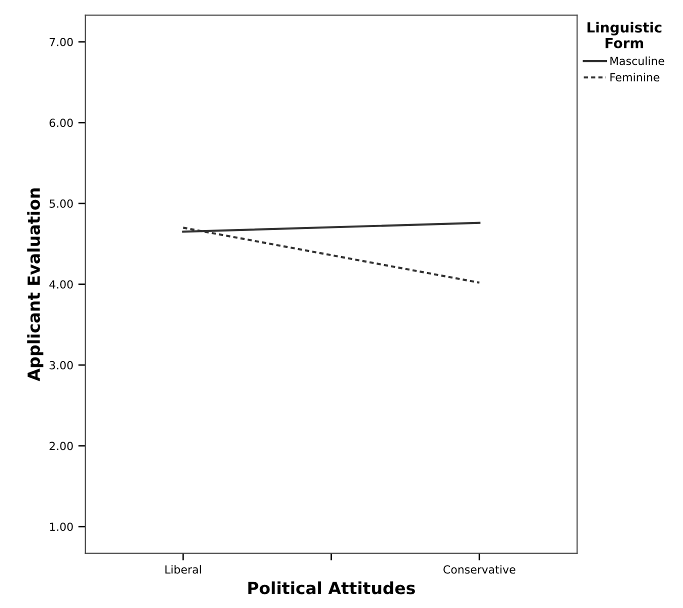  Describe the element at coordinates (61, 526) in the screenshot. I see `y-tick-label: 1.00` at that location.